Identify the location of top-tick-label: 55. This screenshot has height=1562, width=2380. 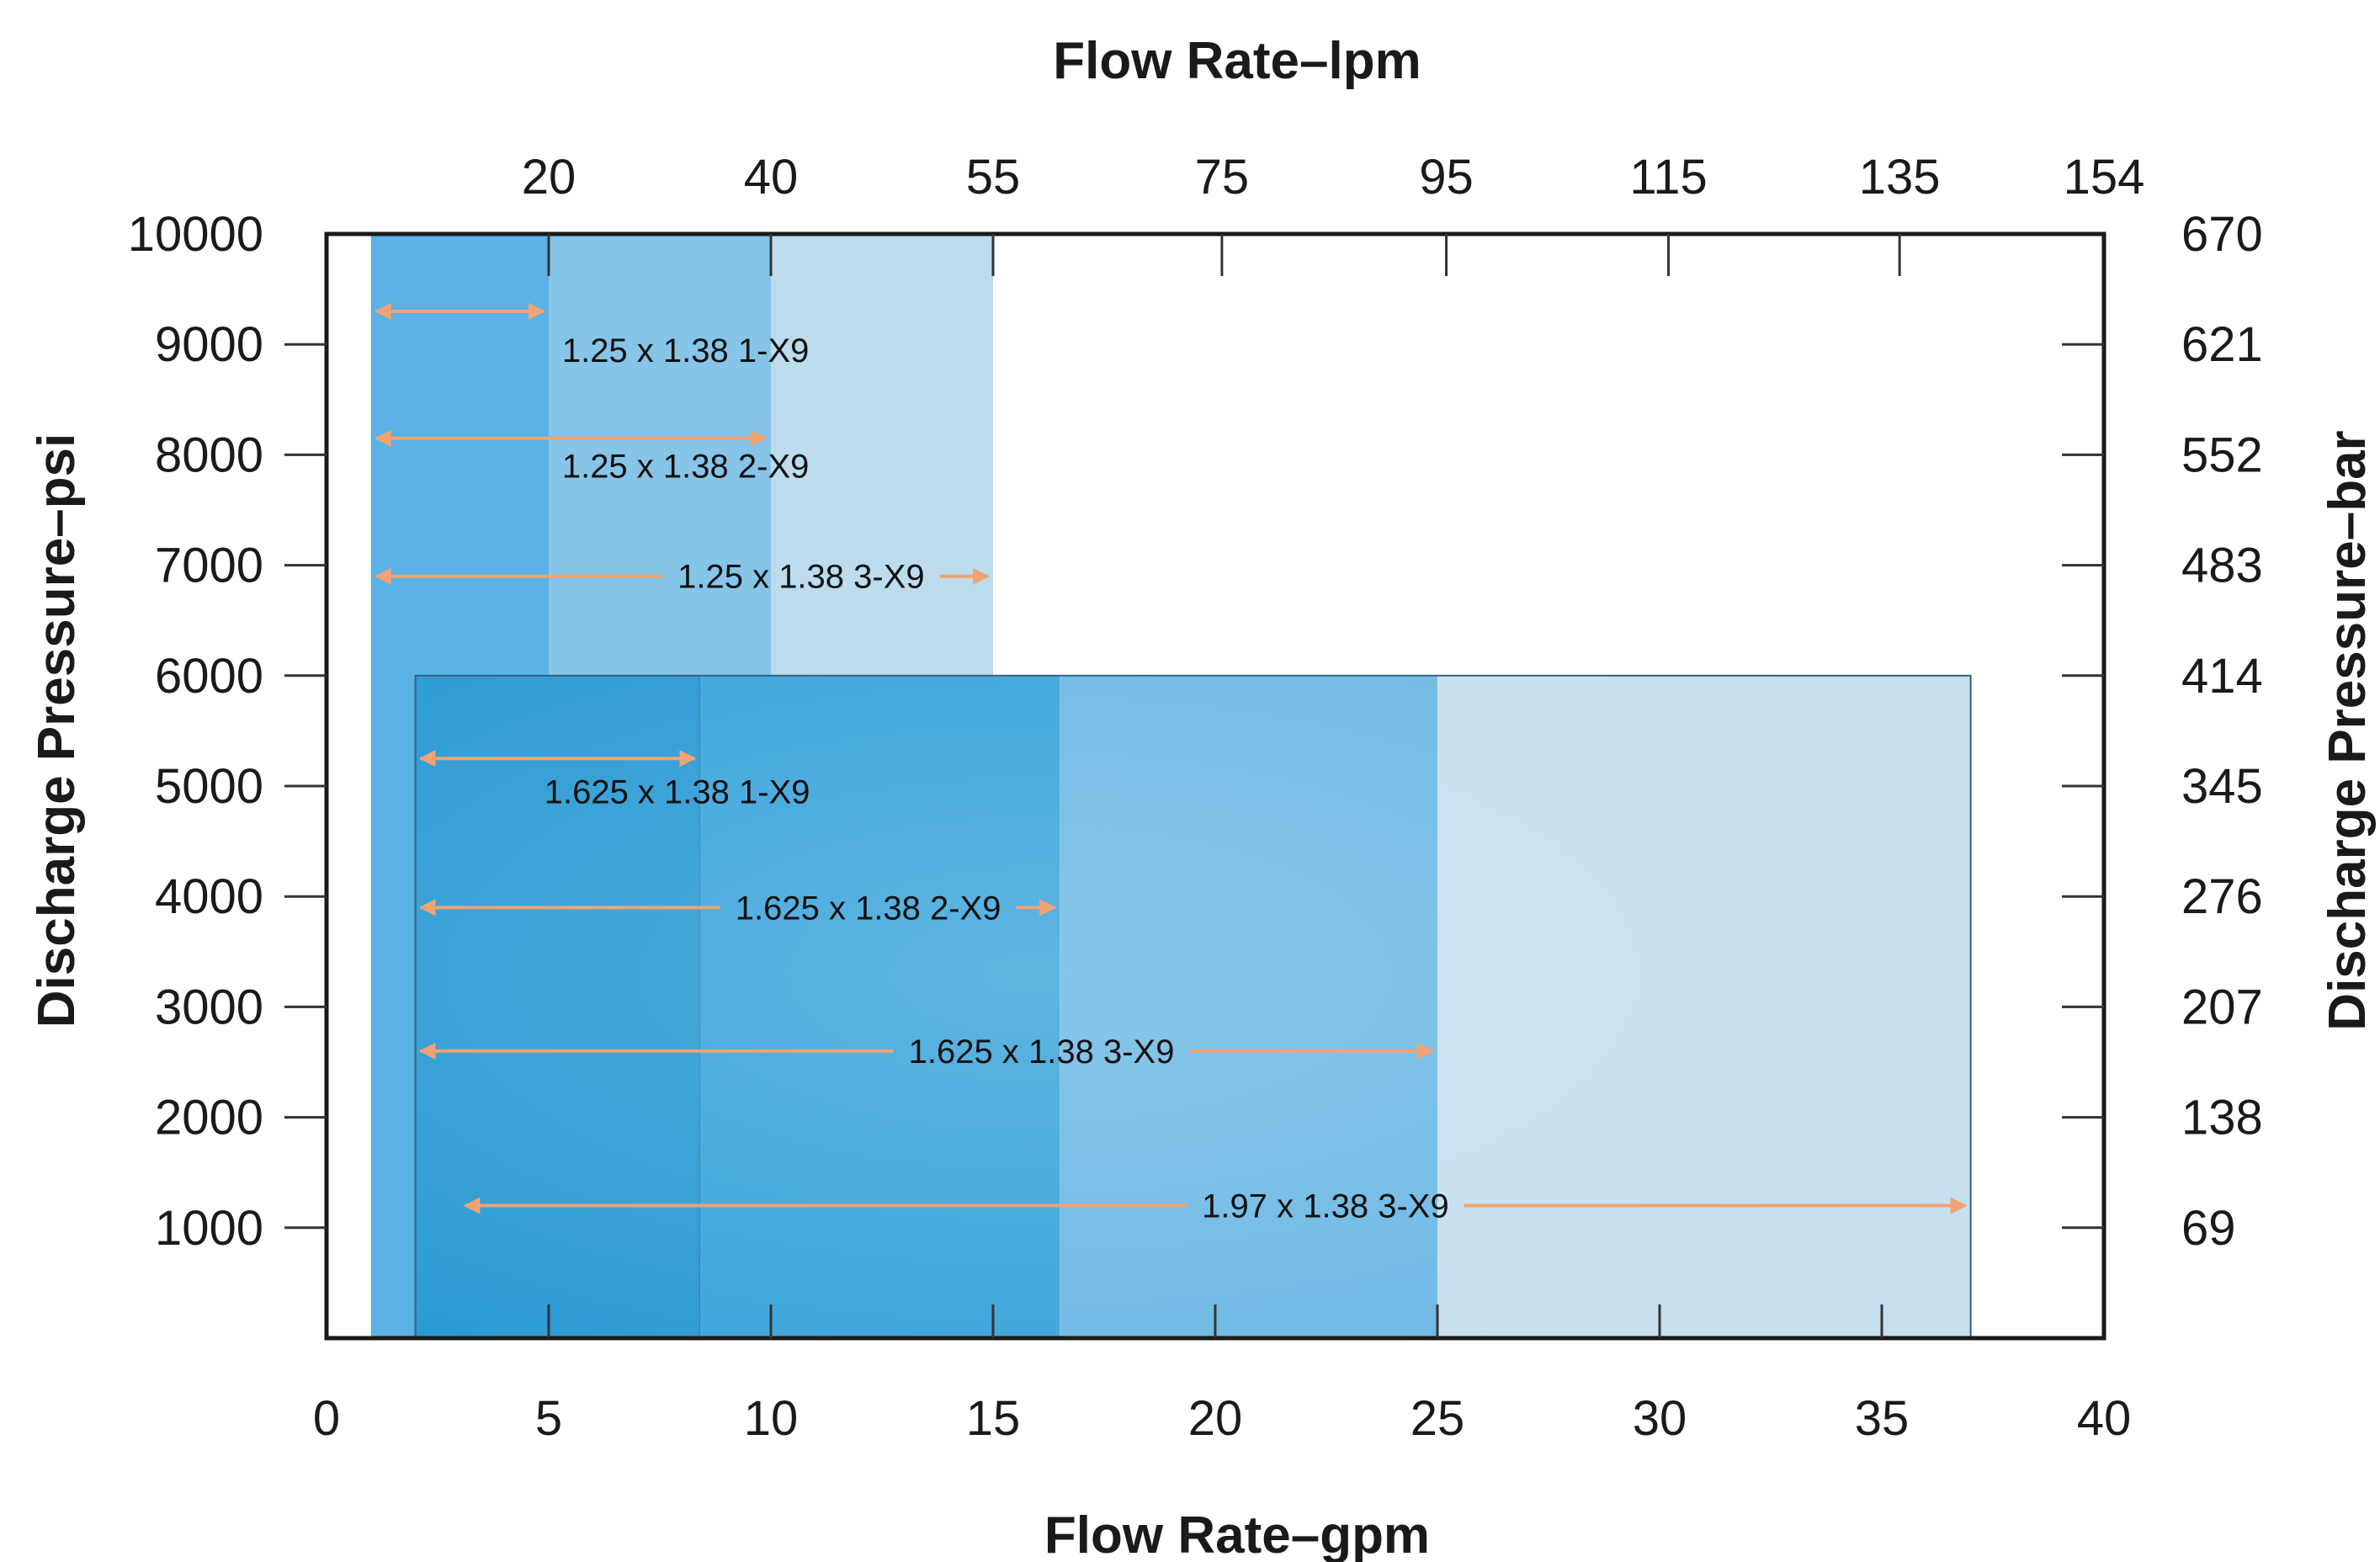
(993, 177).